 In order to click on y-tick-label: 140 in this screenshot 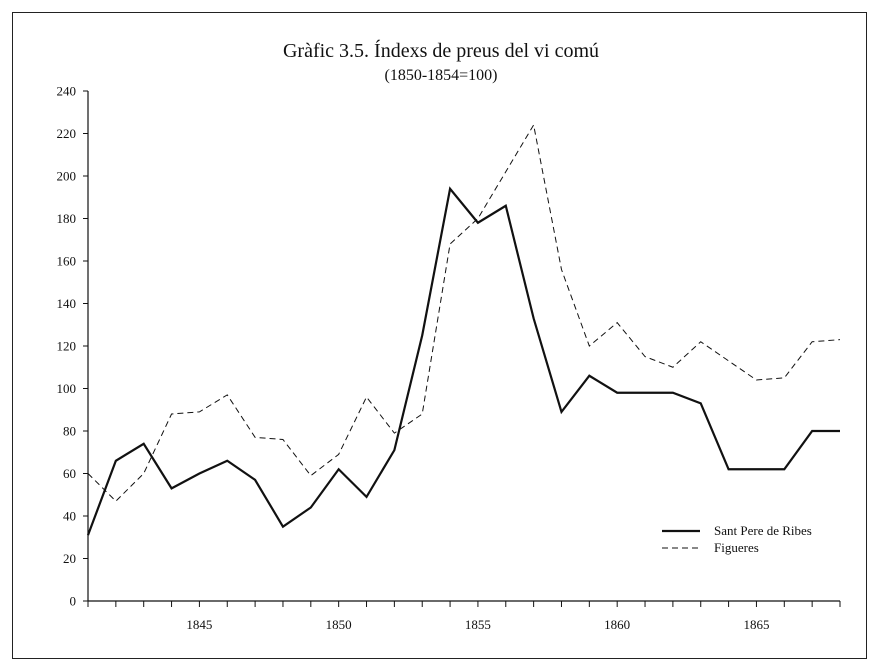, I will do `click(67, 303)`.